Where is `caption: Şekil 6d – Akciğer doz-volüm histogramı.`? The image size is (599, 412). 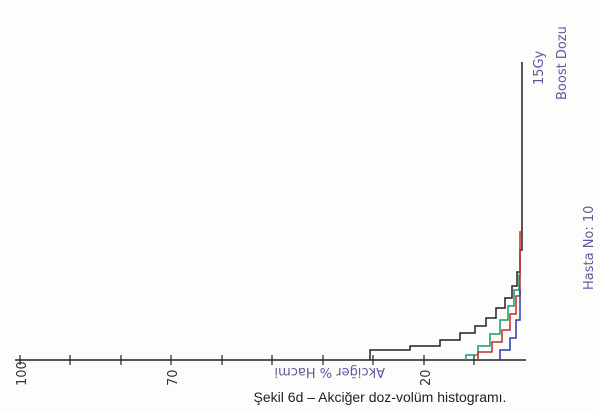
caption: Şekil 6d – Akciğer doz-volüm histogramı. is located at coordinates (380, 397).